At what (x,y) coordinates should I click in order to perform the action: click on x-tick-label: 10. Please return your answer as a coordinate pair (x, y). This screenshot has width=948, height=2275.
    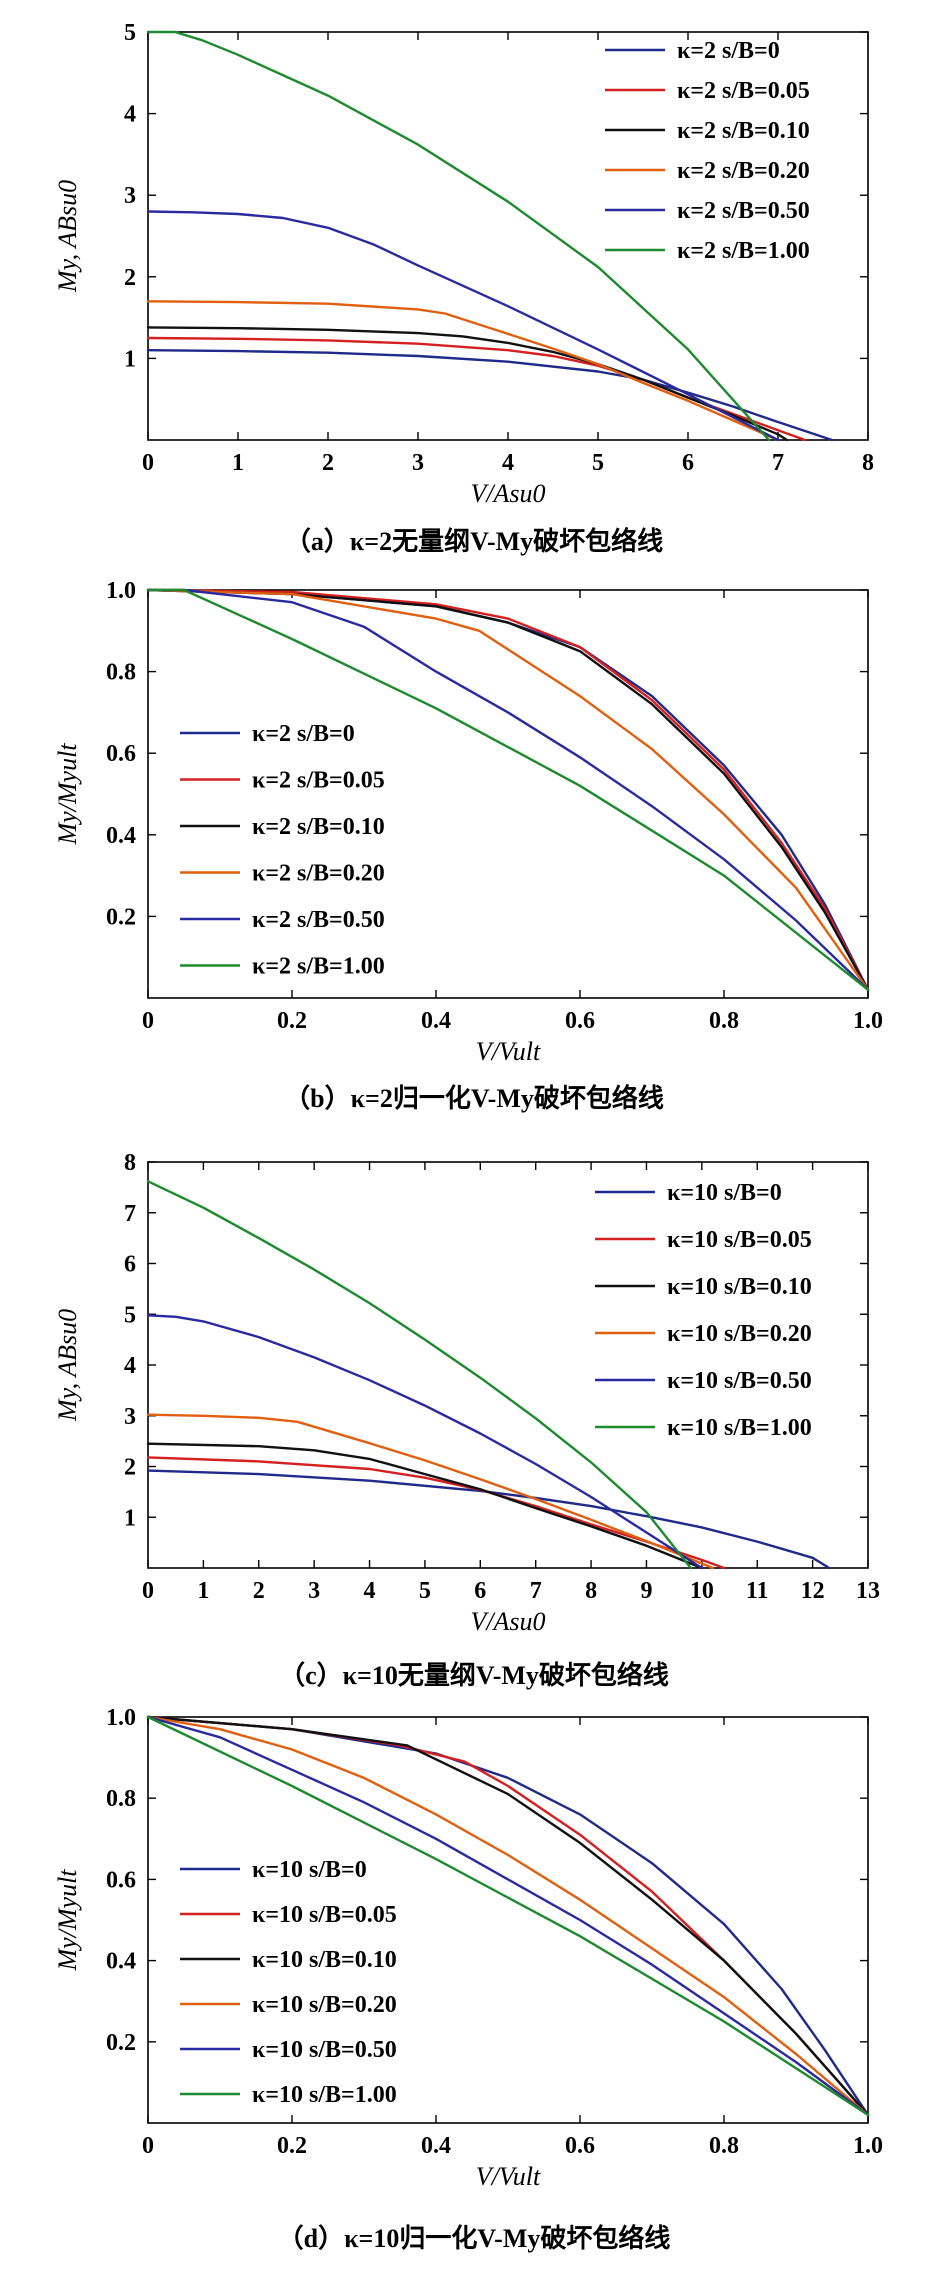
    Looking at the image, I should click on (702, 1591).